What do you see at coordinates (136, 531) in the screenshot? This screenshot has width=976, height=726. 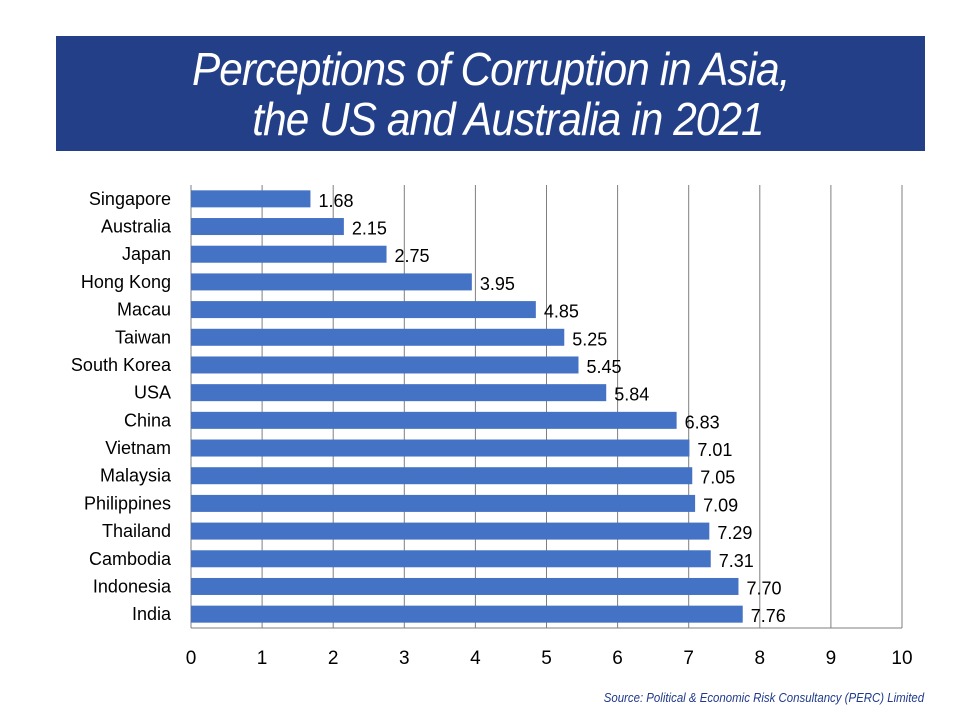 I see `category-label: Thailand` at bounding box center [136, 531].